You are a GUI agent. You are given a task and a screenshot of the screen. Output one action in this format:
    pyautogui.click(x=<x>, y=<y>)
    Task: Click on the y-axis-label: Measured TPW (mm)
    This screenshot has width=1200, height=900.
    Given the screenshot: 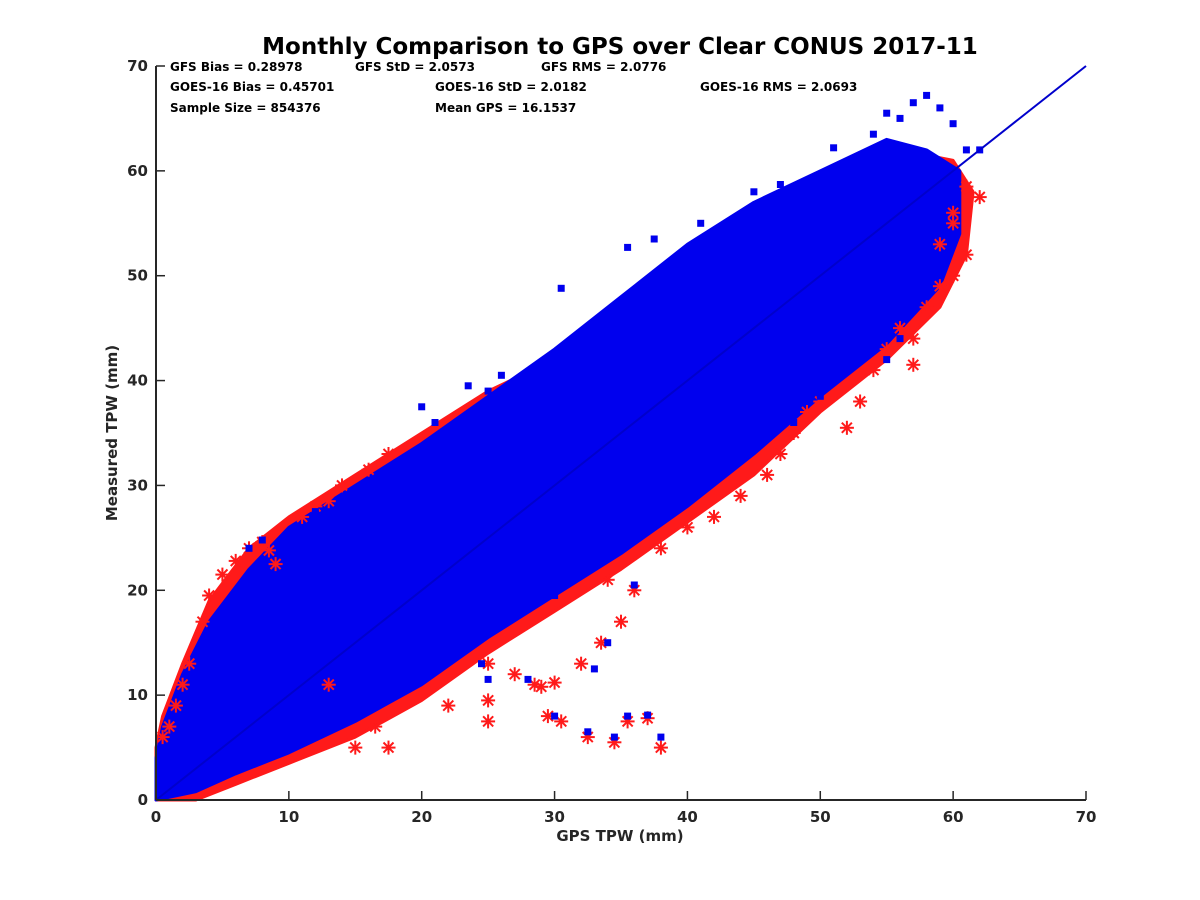 What is the action you would take?
    pyautogui.click(x=112, y=433)
    